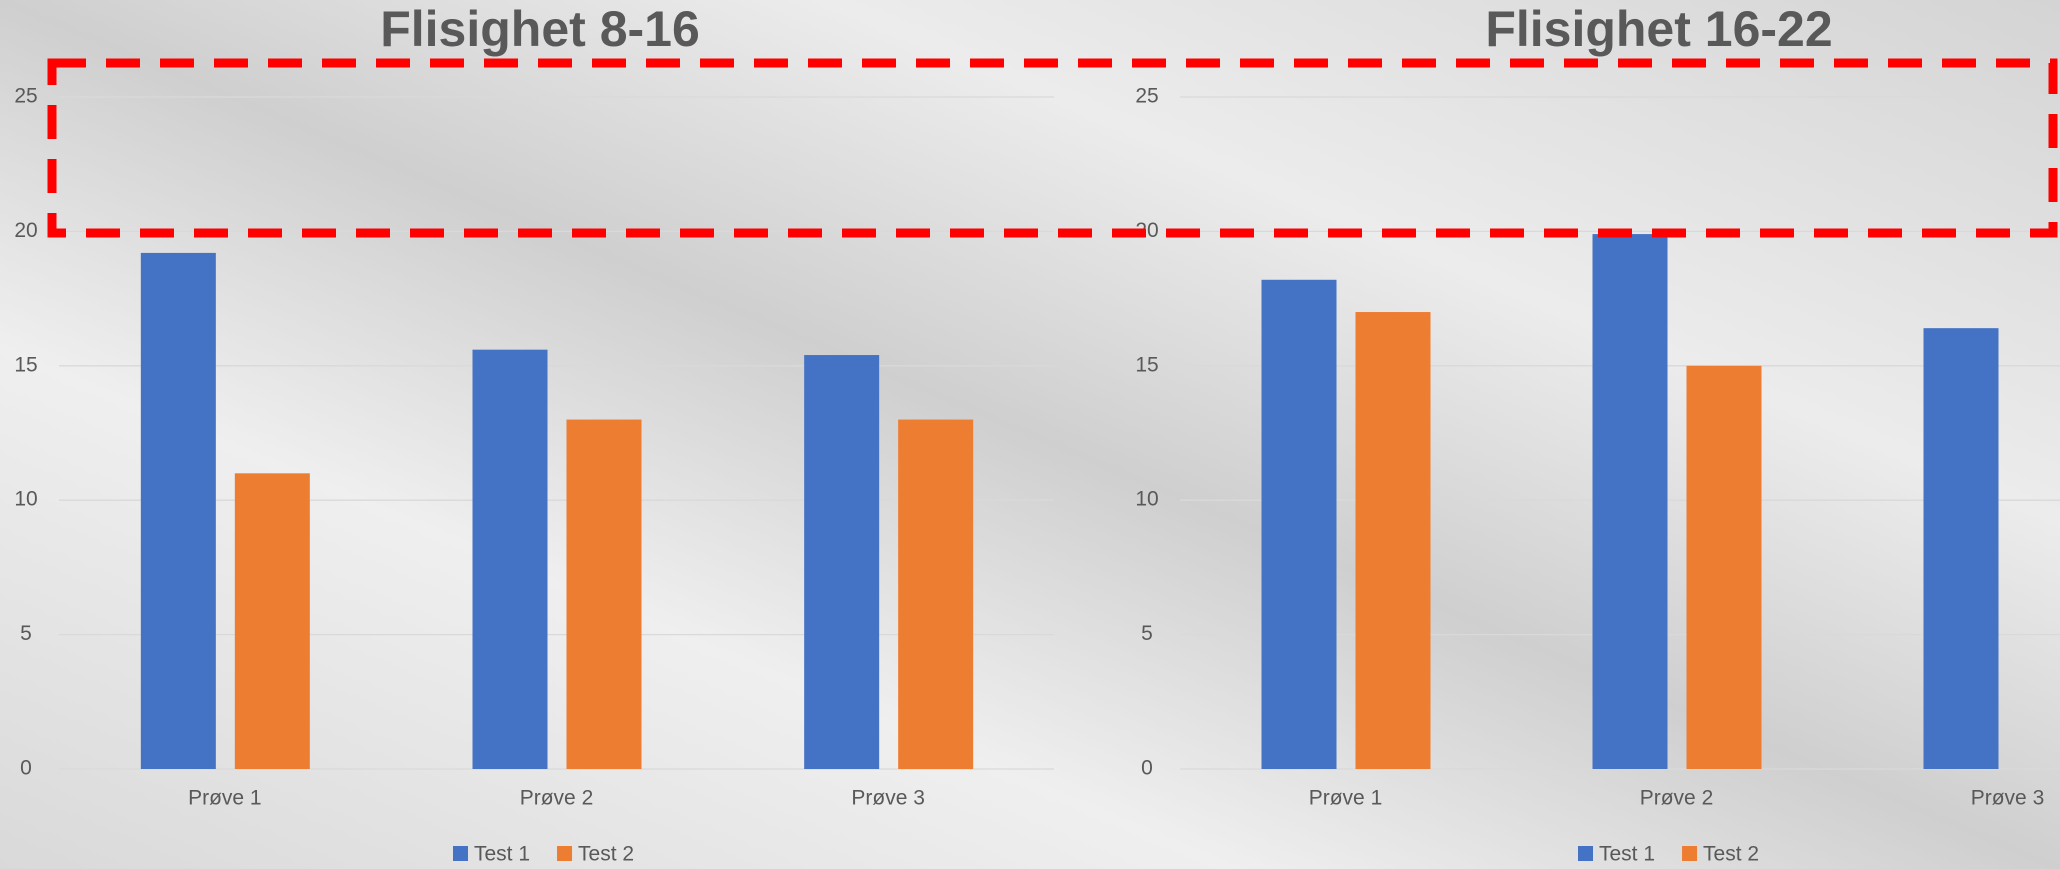  Describe the element at coordinates (25, 230) in the screenshot. I see `y-tick-label: 20` at that location.